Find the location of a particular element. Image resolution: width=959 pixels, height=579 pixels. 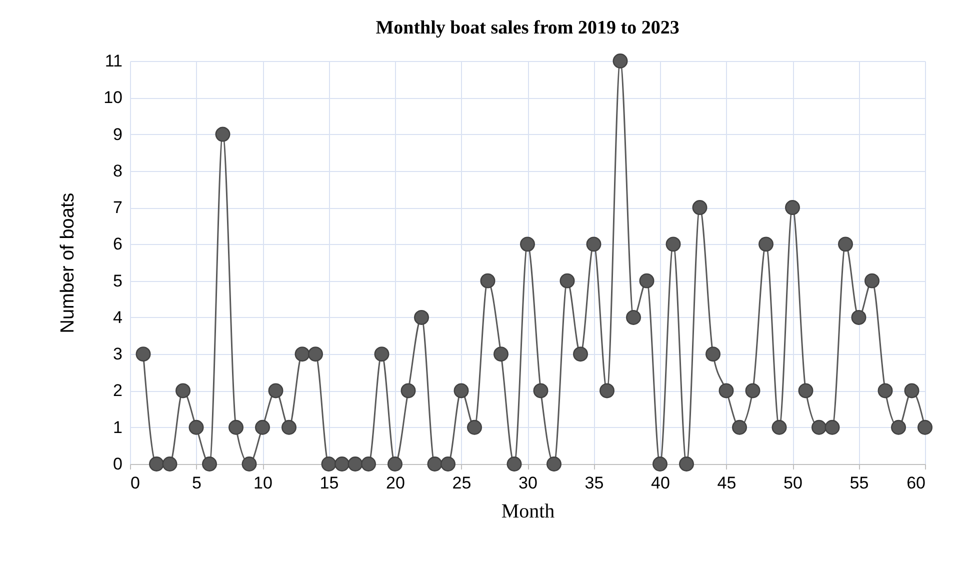

y-tick-label: 7 is located at coordinates (117, 208).